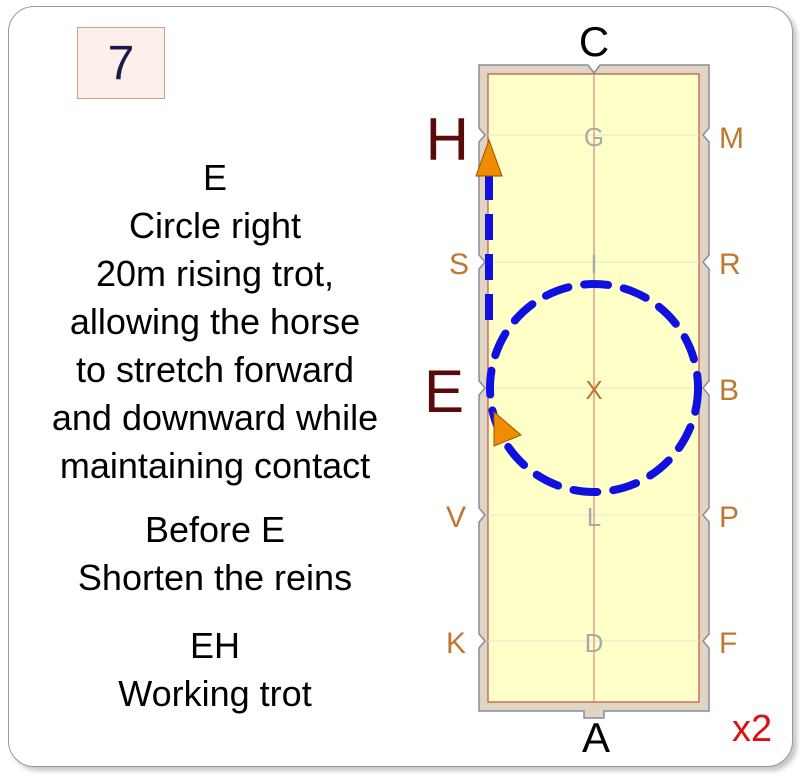 The image size is (805, 779). I want to click on centerline-marker-x: X, so click(593, 390).